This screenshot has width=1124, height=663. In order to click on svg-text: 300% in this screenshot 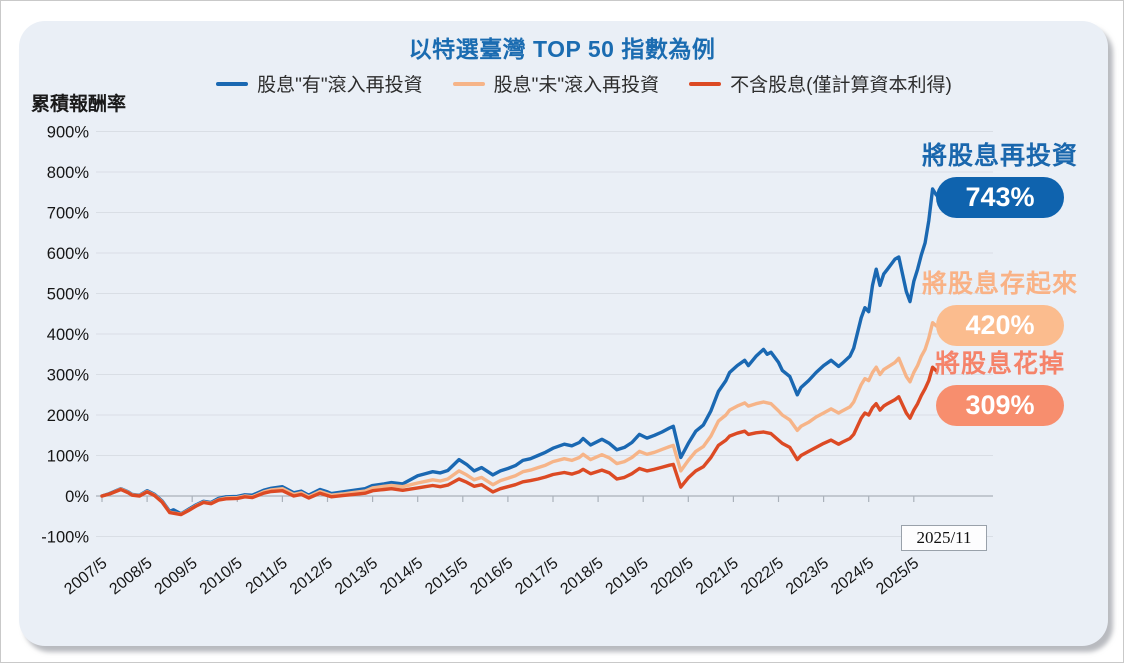, I will do `click(68, 376)`.